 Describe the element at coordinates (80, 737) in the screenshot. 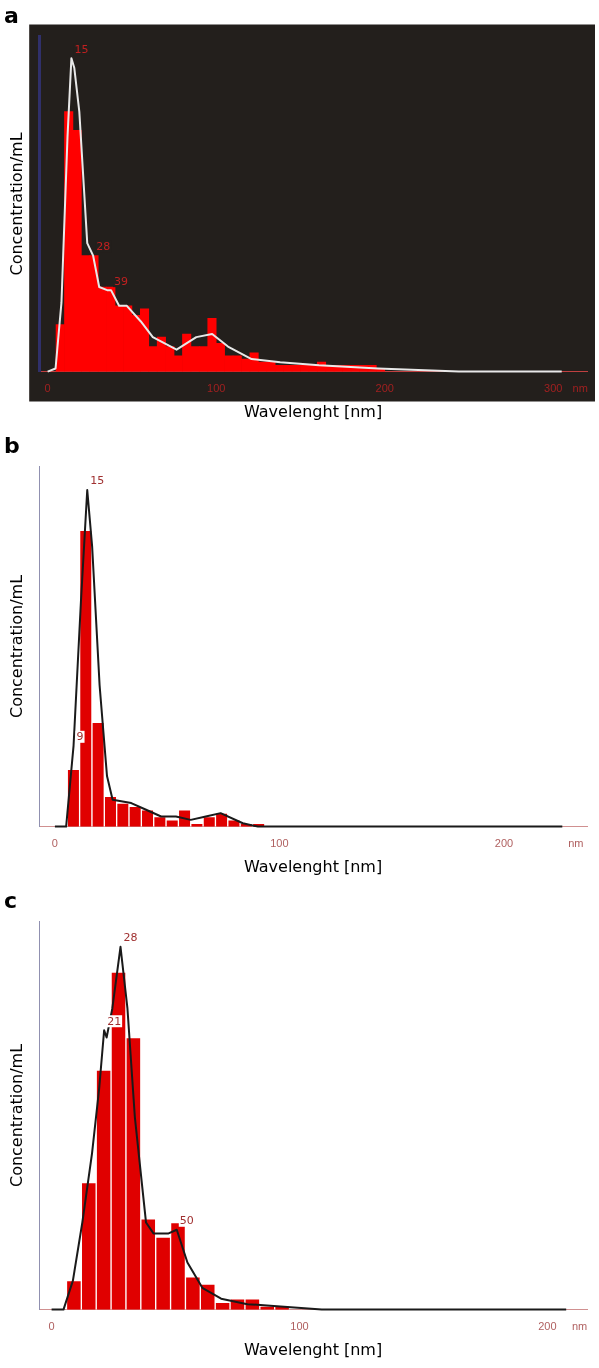

I see `annotation: 9` at that location.